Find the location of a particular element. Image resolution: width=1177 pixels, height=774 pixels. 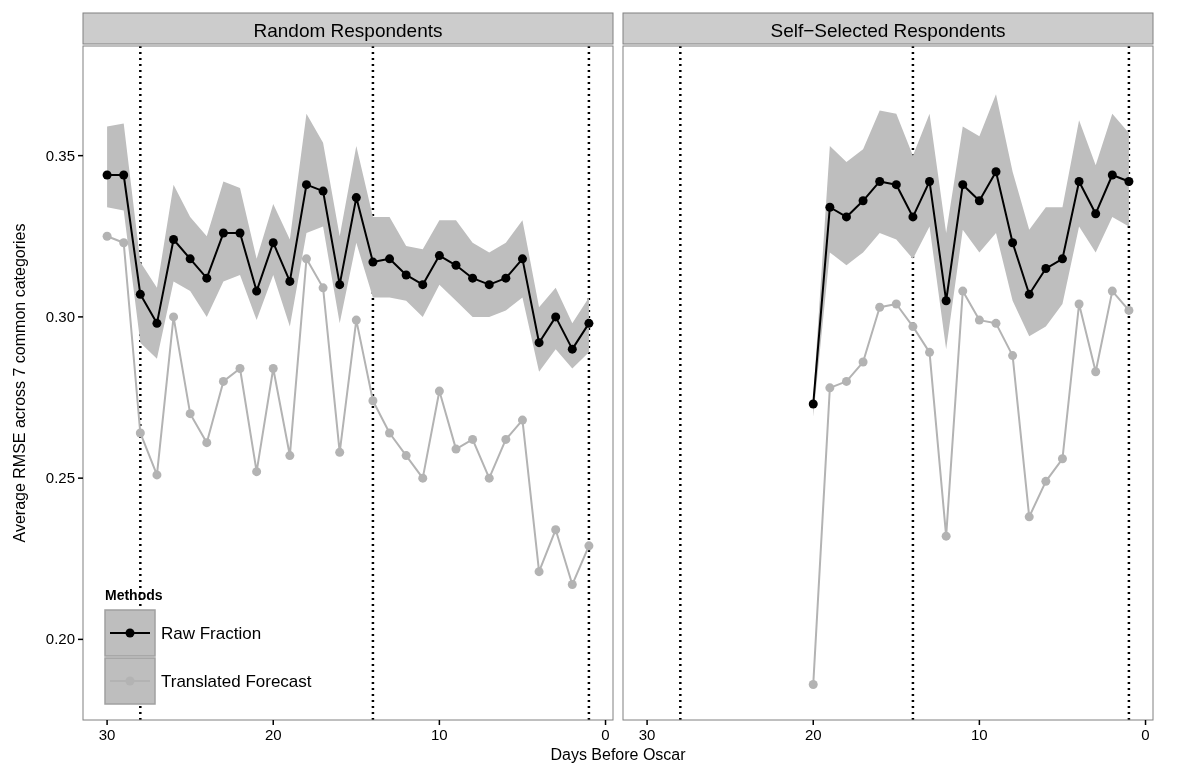

y-axis-title: Average RMSE across 7 common categories is located at coordinates (19, 383).